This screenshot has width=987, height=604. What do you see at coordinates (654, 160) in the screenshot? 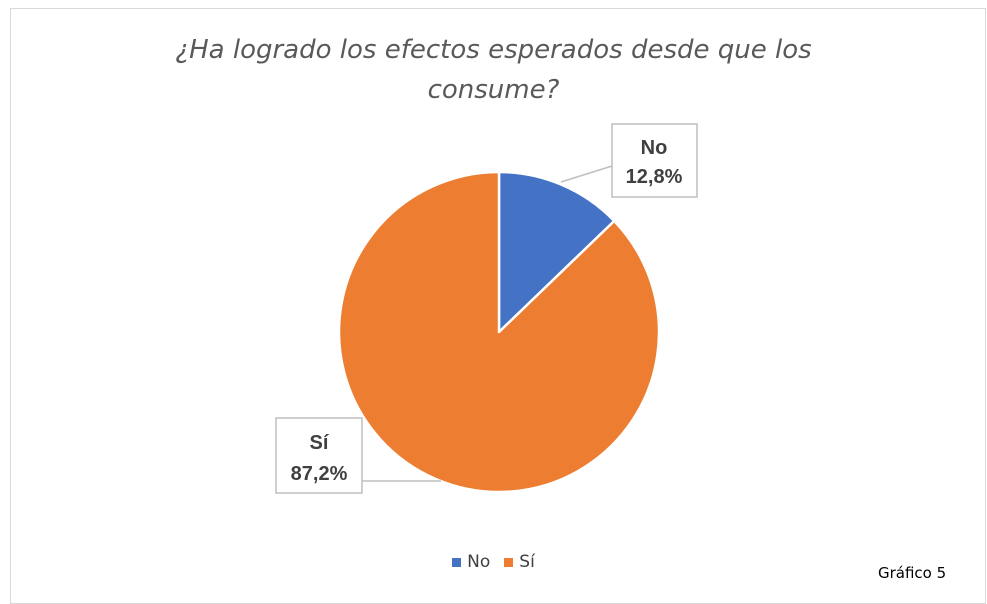
I see `callout-box-no` at bounding box center [654, 160].